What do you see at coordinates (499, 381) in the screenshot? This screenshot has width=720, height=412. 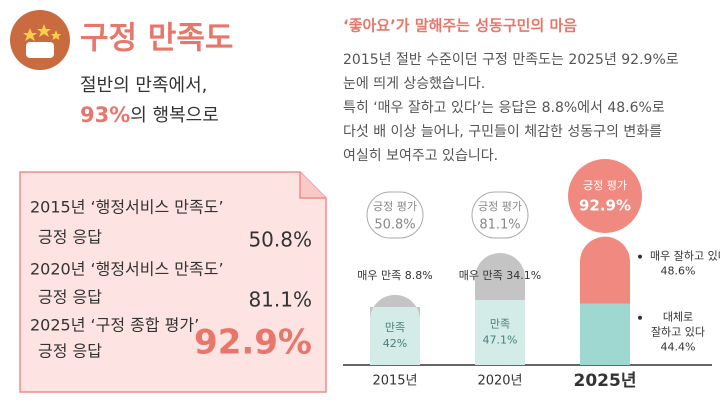 I see `year-label: 2020년` at bounding box center [499, 381].